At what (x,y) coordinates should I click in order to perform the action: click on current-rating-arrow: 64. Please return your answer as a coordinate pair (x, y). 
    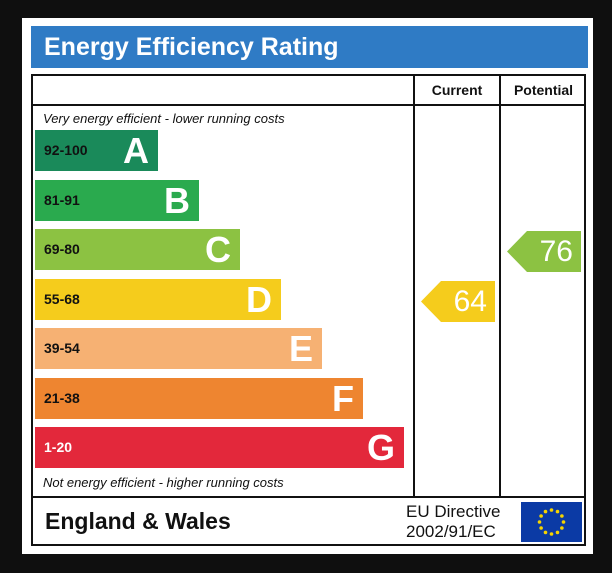
    Looking at the image, I should click on (458, 301).